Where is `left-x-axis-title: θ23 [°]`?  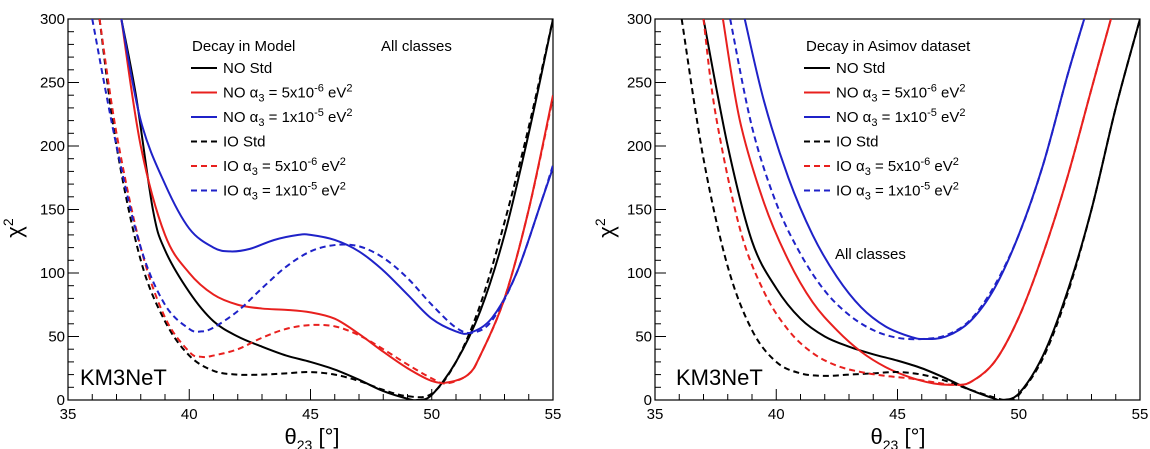
left-x-axis-title: θ23 [°] is located at coordinates (312, 436).